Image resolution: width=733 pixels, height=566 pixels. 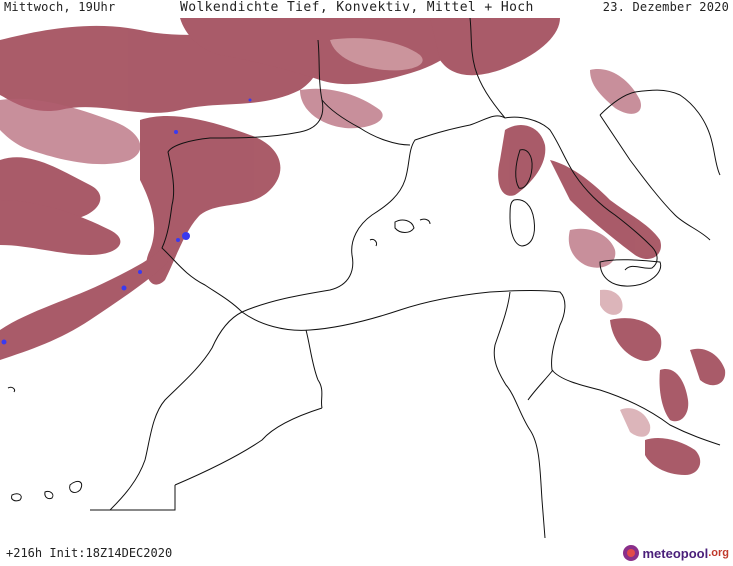 I want to click on model-run-info: +216h Init:18Z14DEC2020, so click(x=89, y=553).